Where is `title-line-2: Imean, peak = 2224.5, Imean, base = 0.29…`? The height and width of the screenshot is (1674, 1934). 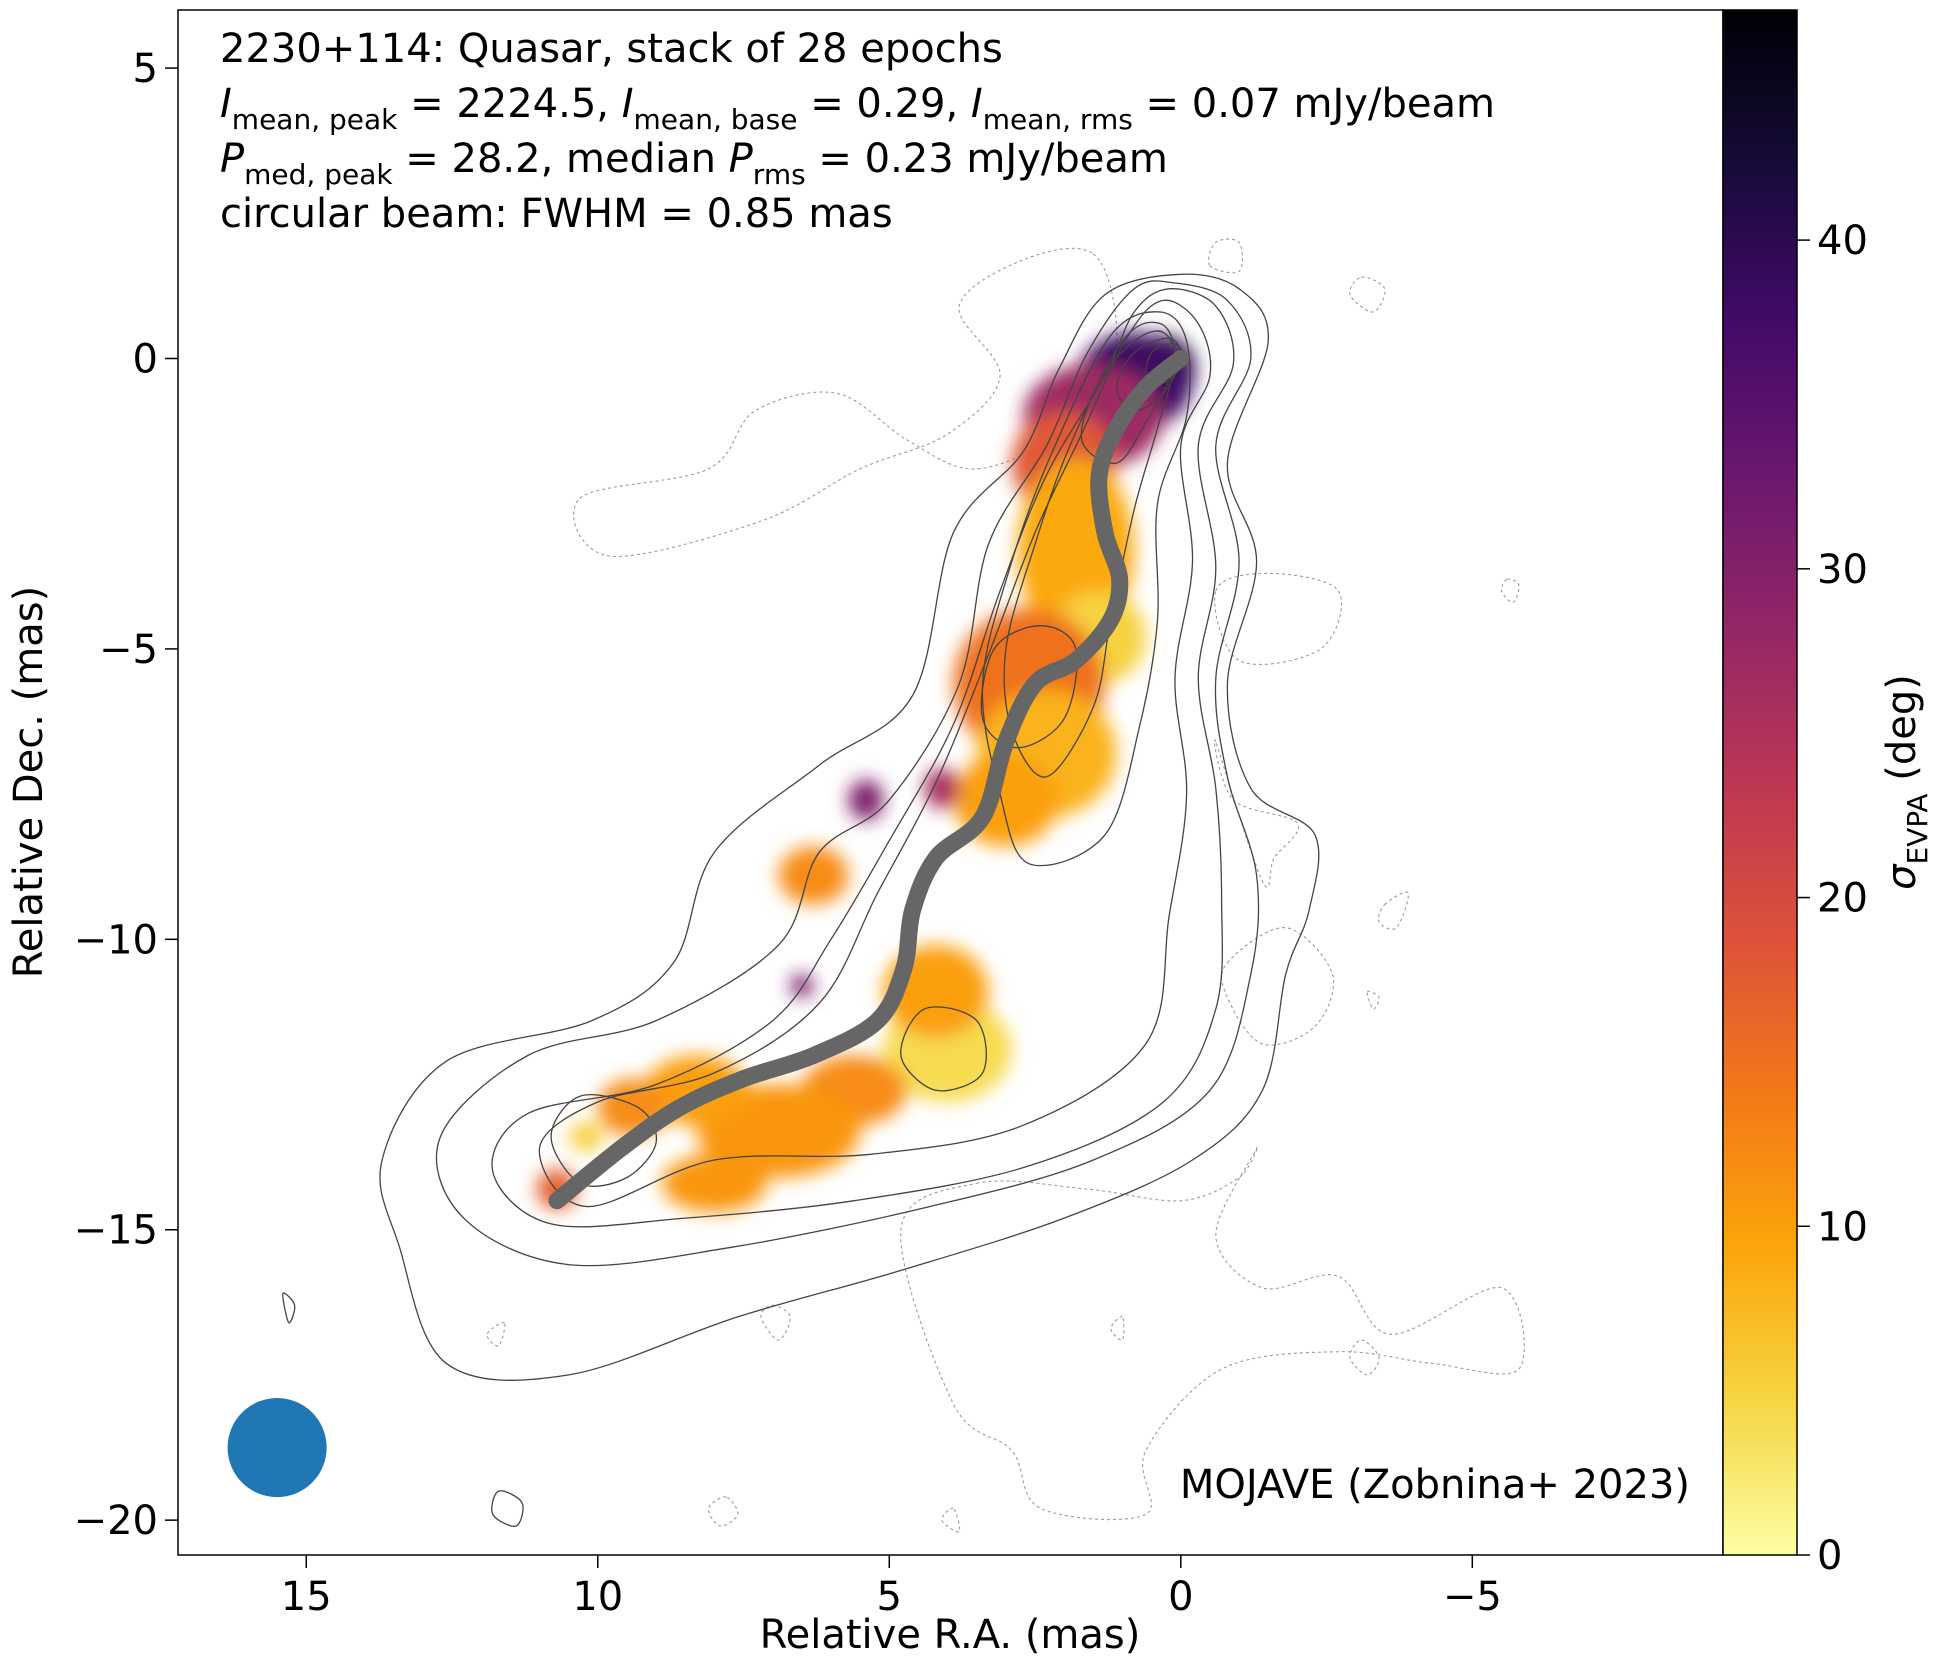 title-line-2: Imean, peak = 2224.5, Imean, base = 0.29… is located at coordinates (857, 108).